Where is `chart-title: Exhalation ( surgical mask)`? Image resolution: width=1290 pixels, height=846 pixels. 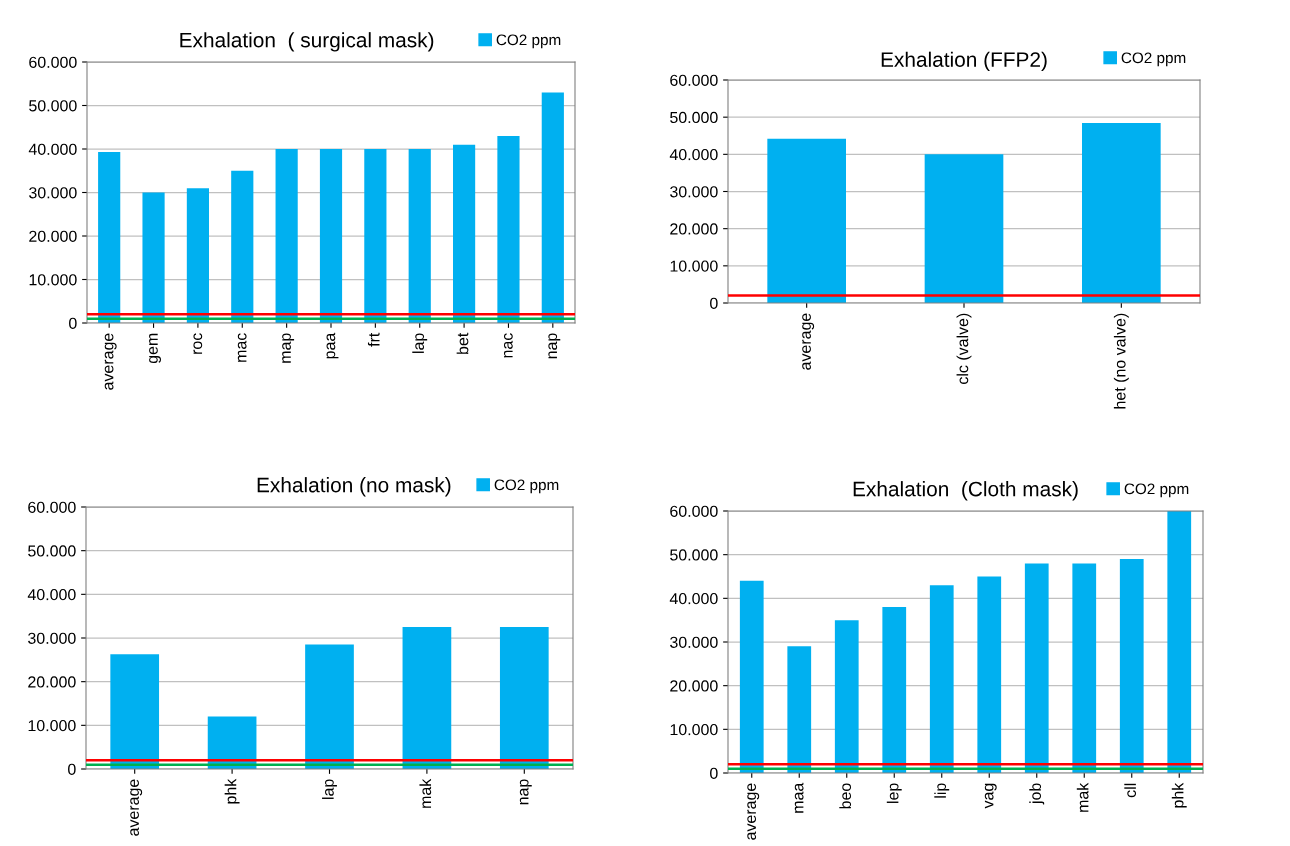 chart-title: Exhalation ( surgical mask) is located at coordinates (307, 42).